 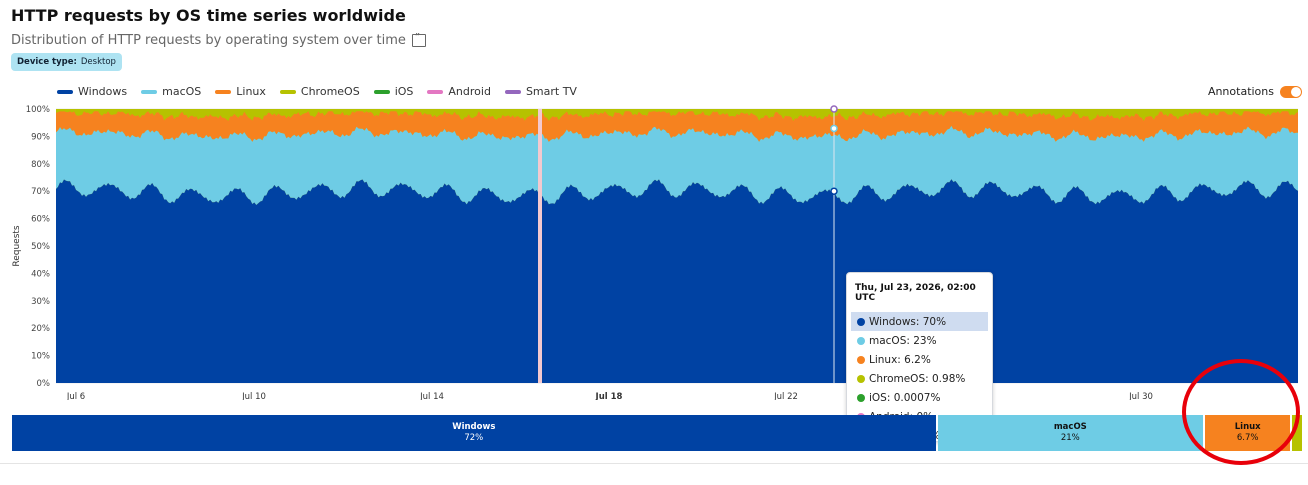 What do you see at coordinates (540, 246) in the screenshot?
I see `data-gap-marker` at bounding box center [540, 246].